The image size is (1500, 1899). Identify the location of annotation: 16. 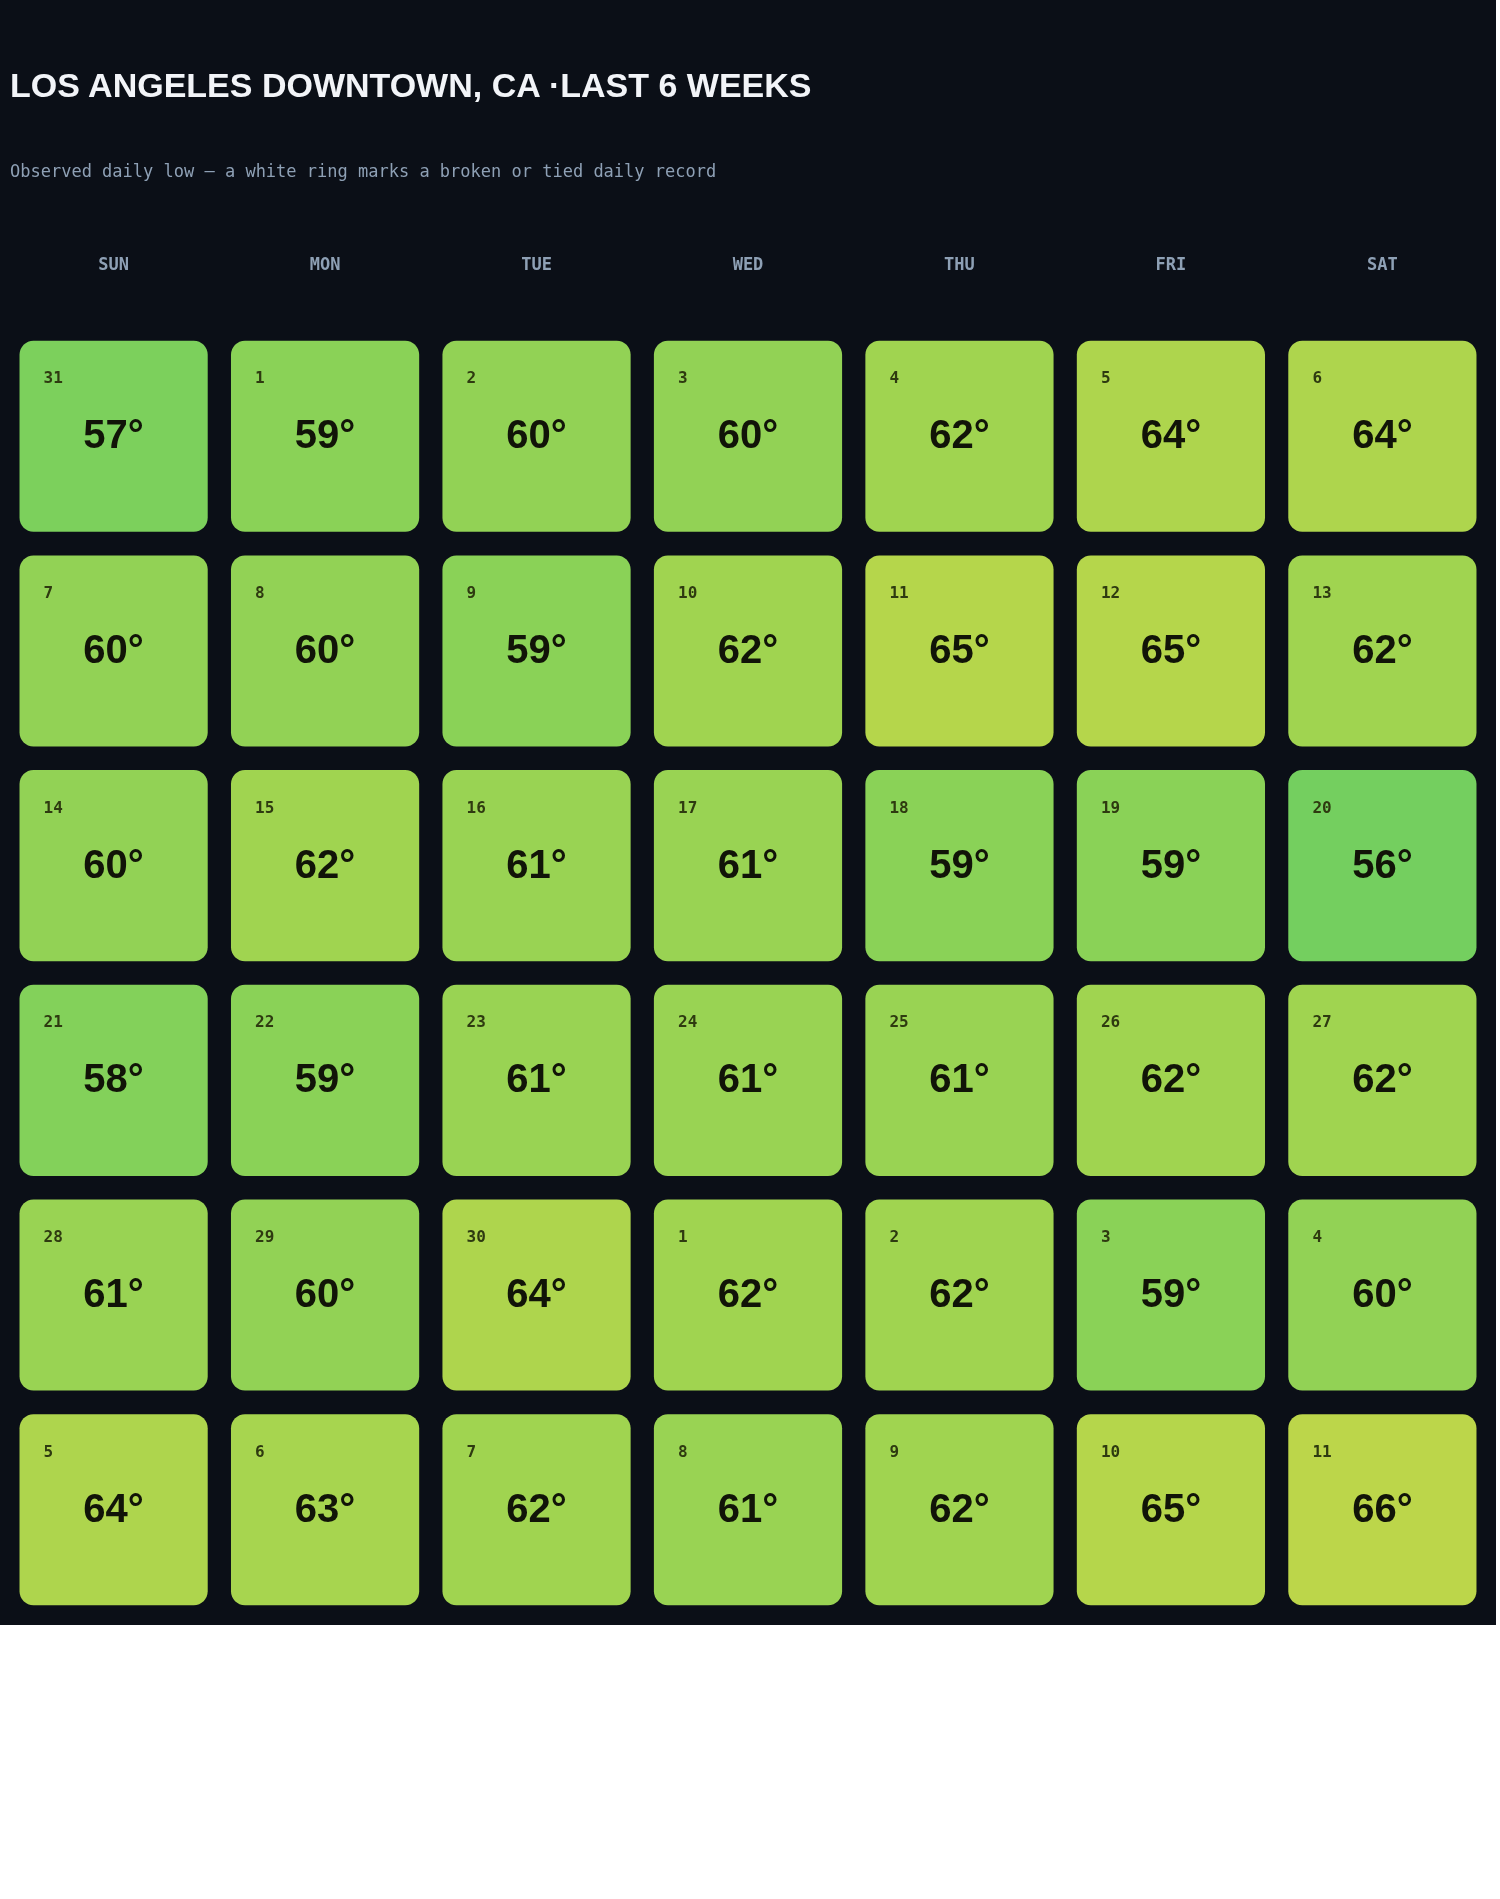
(476, 807).